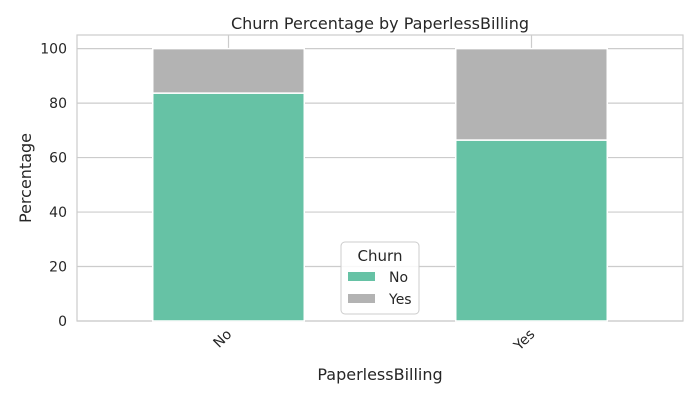  What do you see at coordinates (58, 104) in the screenshot?
I see `y-tick-label: 80` at bounding box center [58, 104].